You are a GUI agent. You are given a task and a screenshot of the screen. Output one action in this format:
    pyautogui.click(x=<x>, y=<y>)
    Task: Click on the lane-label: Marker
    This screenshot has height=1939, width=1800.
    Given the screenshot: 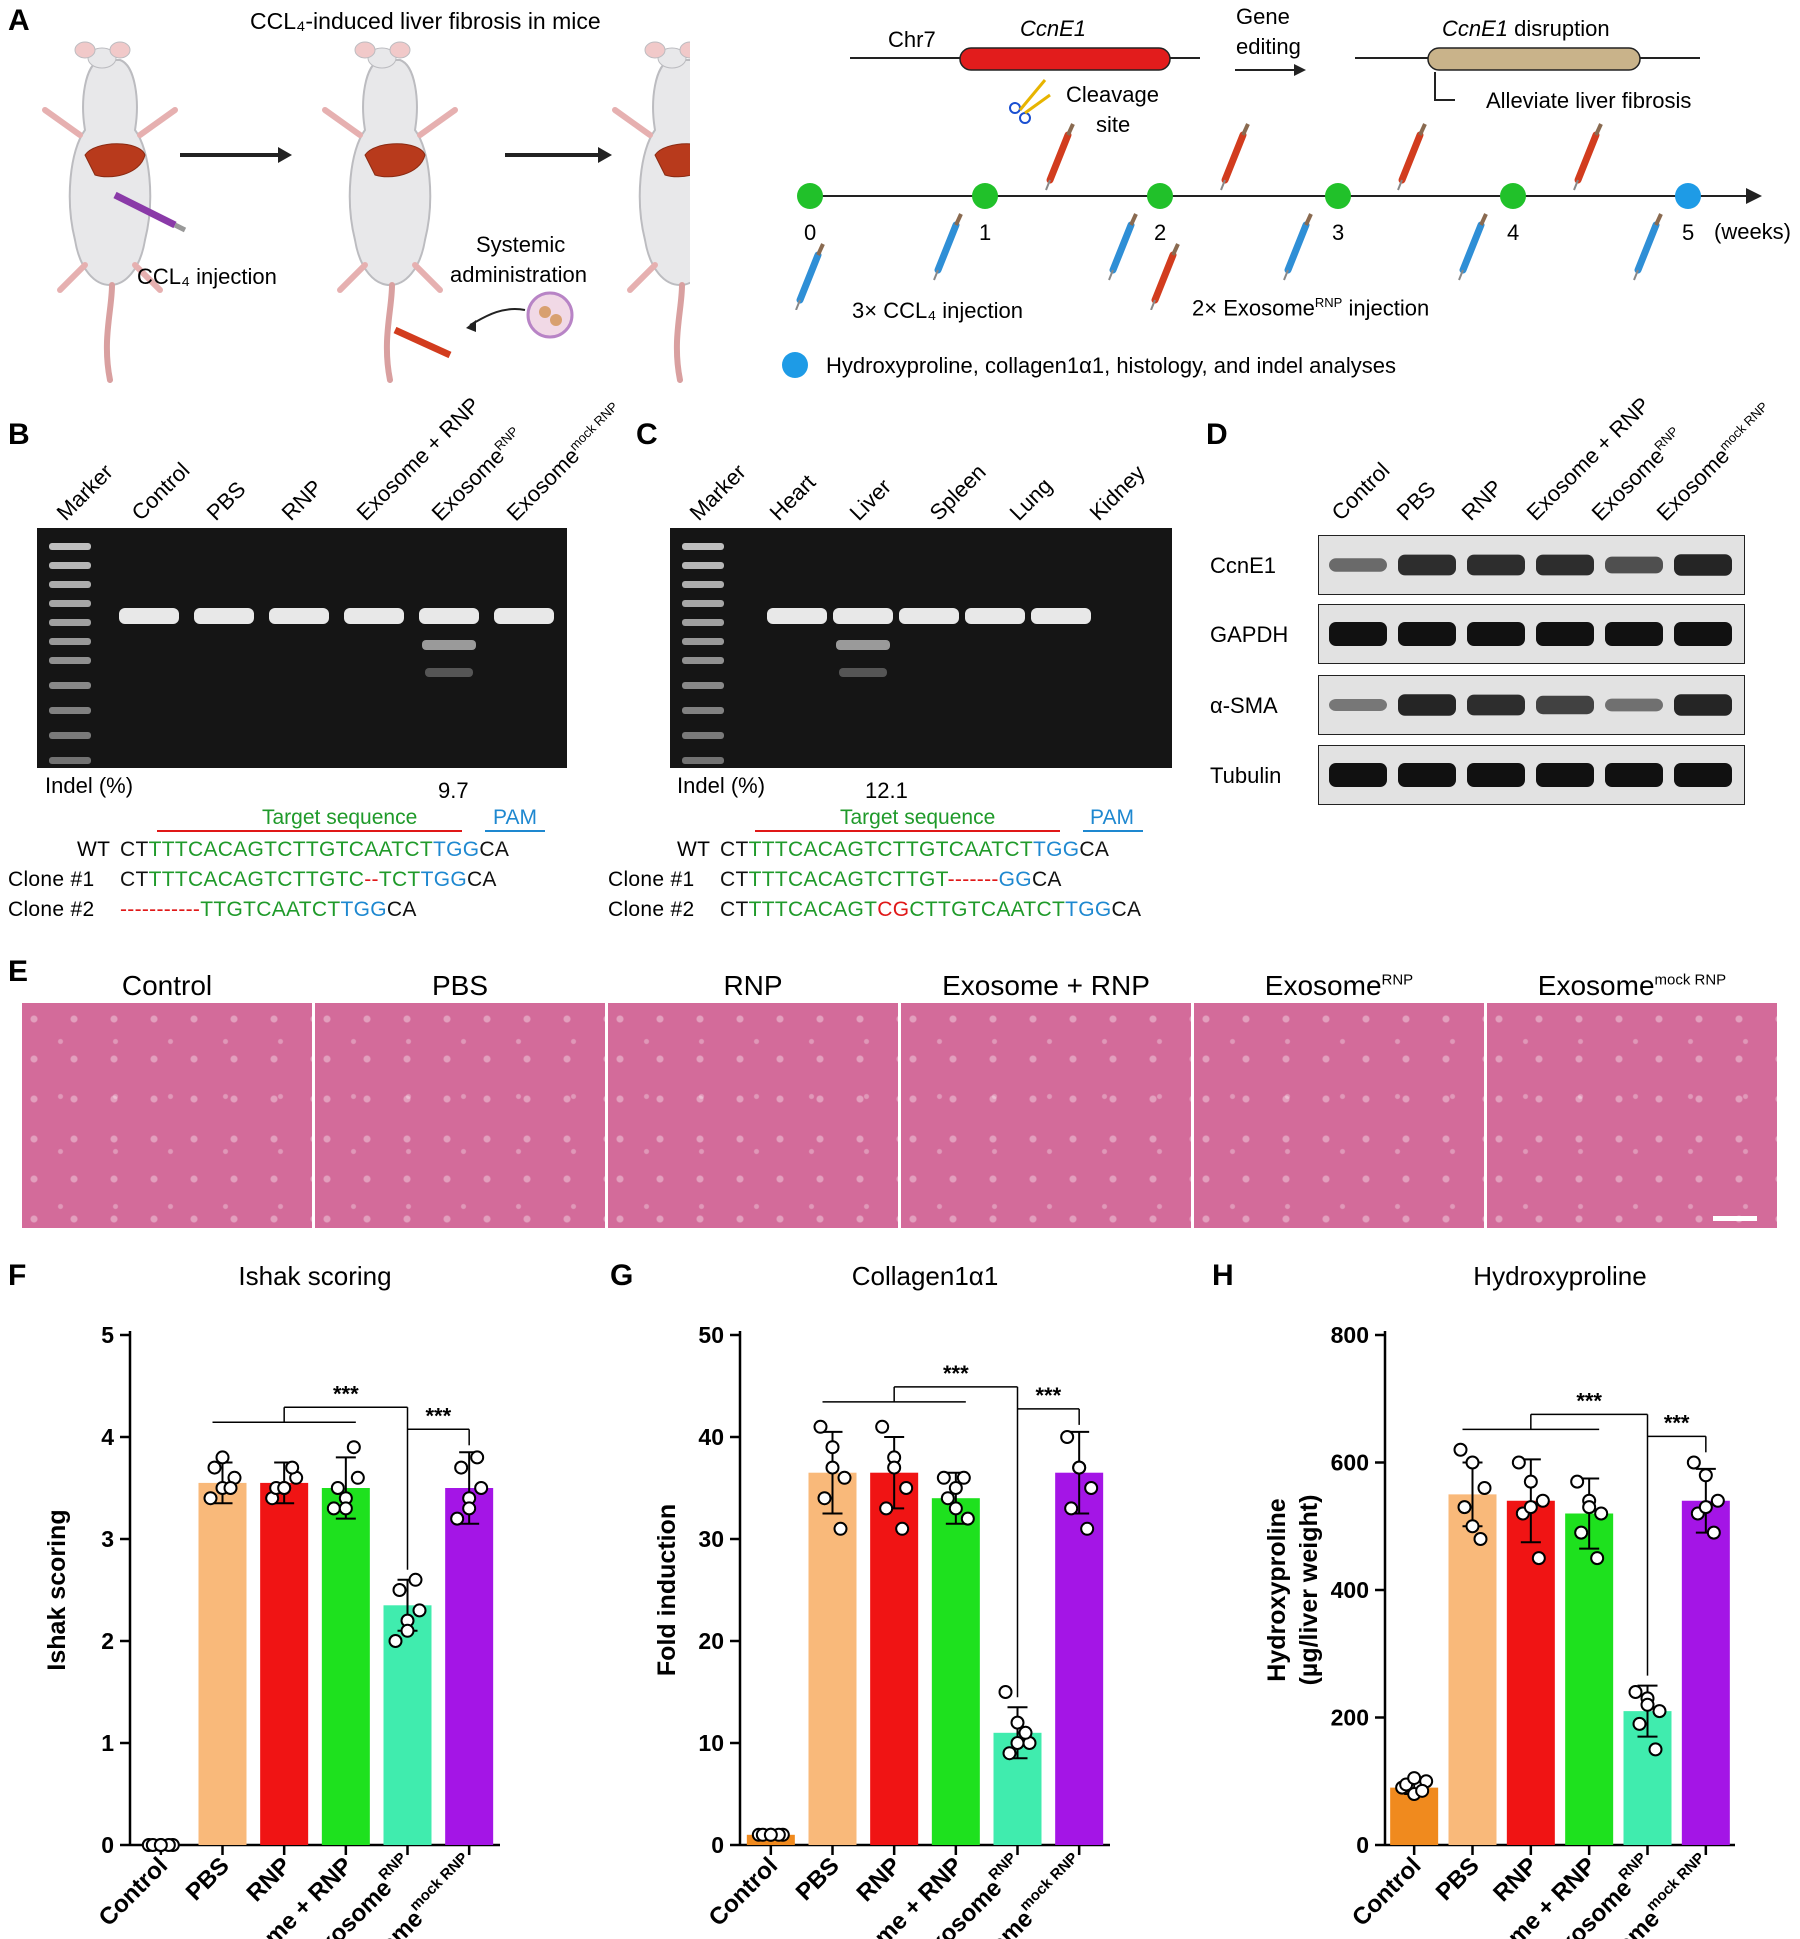 What is the action you would take?
    pyautogui.click(x=84, y=492)
    